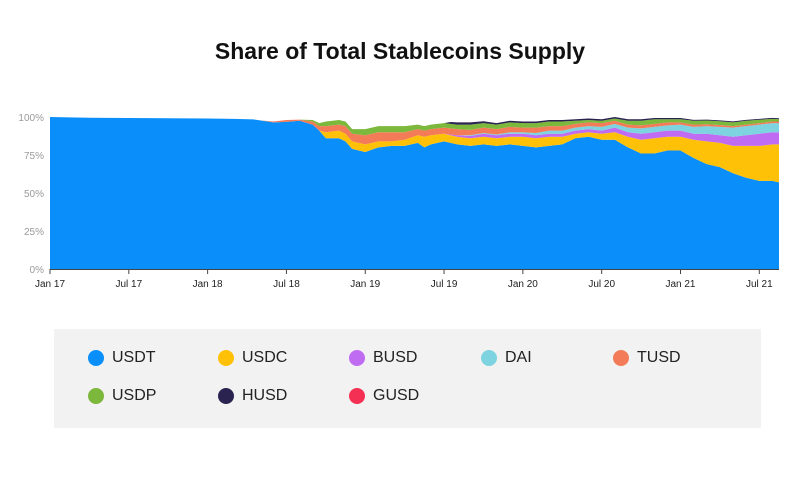 The height and width of the screenshot is (482, 800). Describe the element at coordinates (659, 357) in the screenshot. I see `legend-label: TUSD` at that location.